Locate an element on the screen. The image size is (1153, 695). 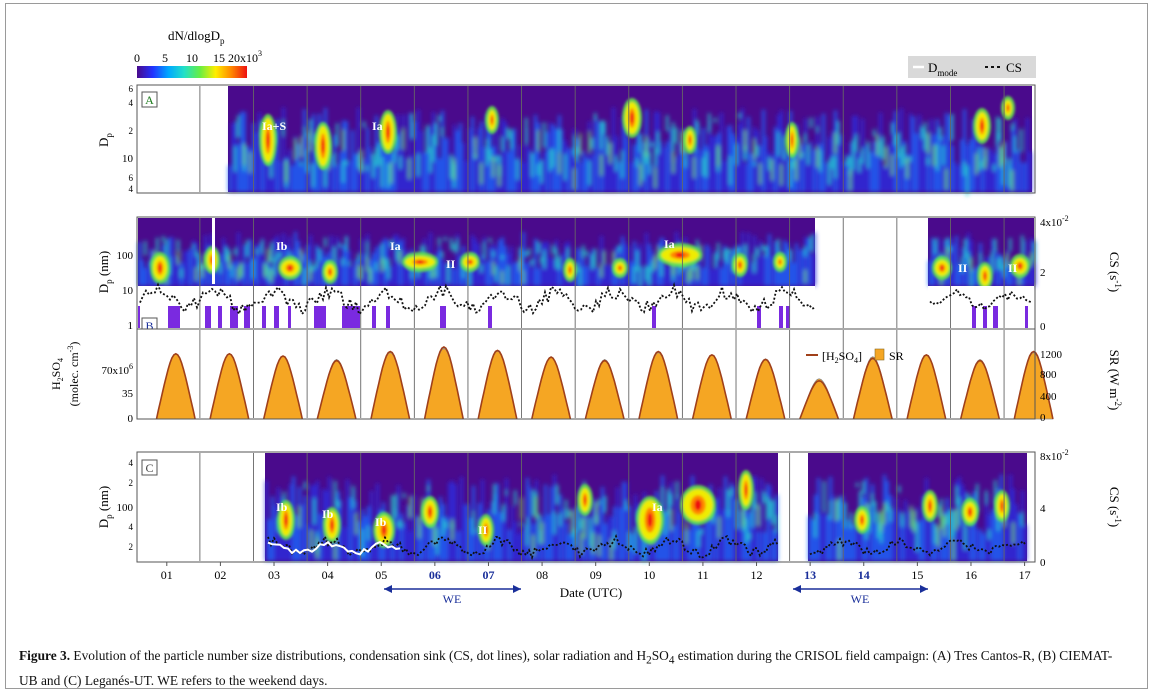
x-tick-label: 17 is located at coordinates (1025, 575).